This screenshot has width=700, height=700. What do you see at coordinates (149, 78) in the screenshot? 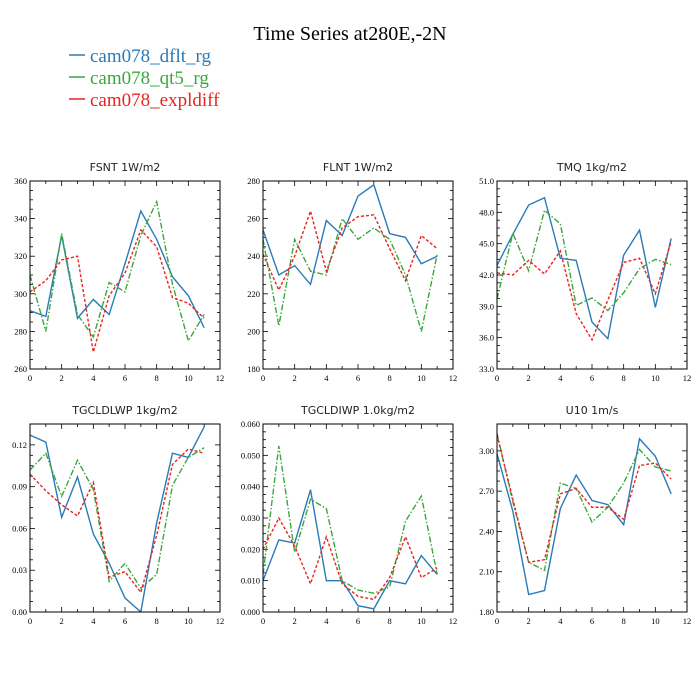
I see `legend-label-qt5: cam078_qt5_rg` at bounding box center [149, 78].